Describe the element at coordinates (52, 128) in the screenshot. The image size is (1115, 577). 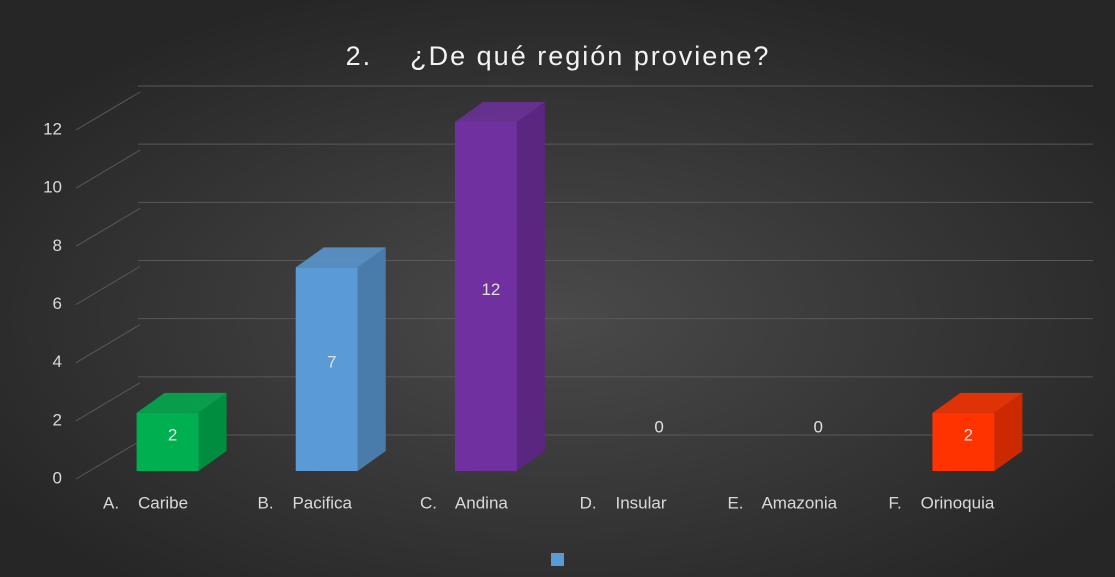
I see `y-tick-label: 12` at that location.